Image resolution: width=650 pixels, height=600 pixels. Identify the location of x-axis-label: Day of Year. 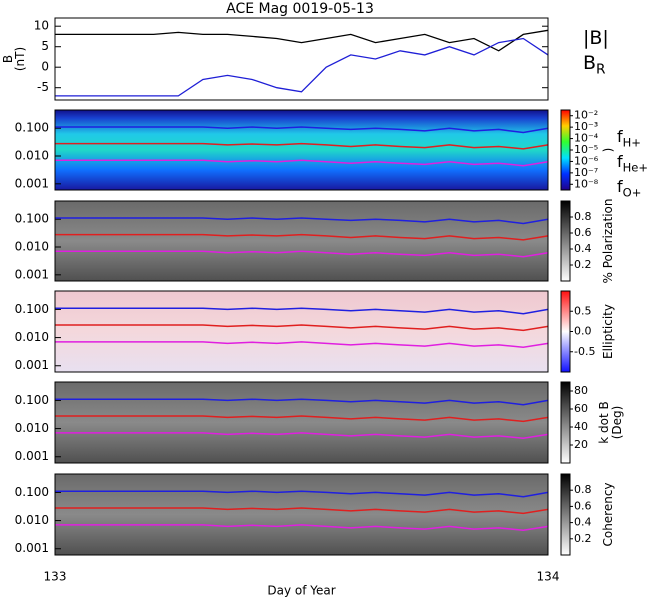
(301, 591).